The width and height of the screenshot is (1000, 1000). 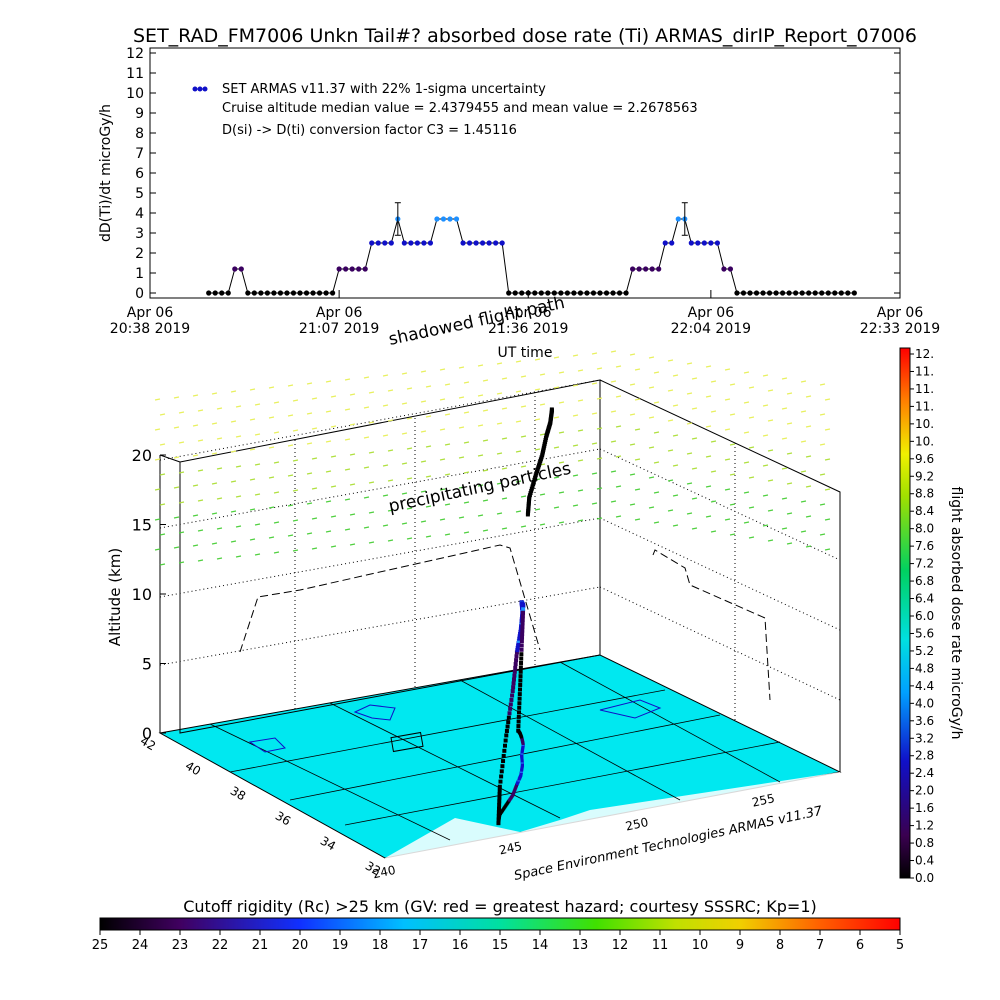 What do you see at coordinates (924, 668) in the screenshot?
I see `dose-colorbar-tick-label: 4.8` at bounding box center [924, 668].